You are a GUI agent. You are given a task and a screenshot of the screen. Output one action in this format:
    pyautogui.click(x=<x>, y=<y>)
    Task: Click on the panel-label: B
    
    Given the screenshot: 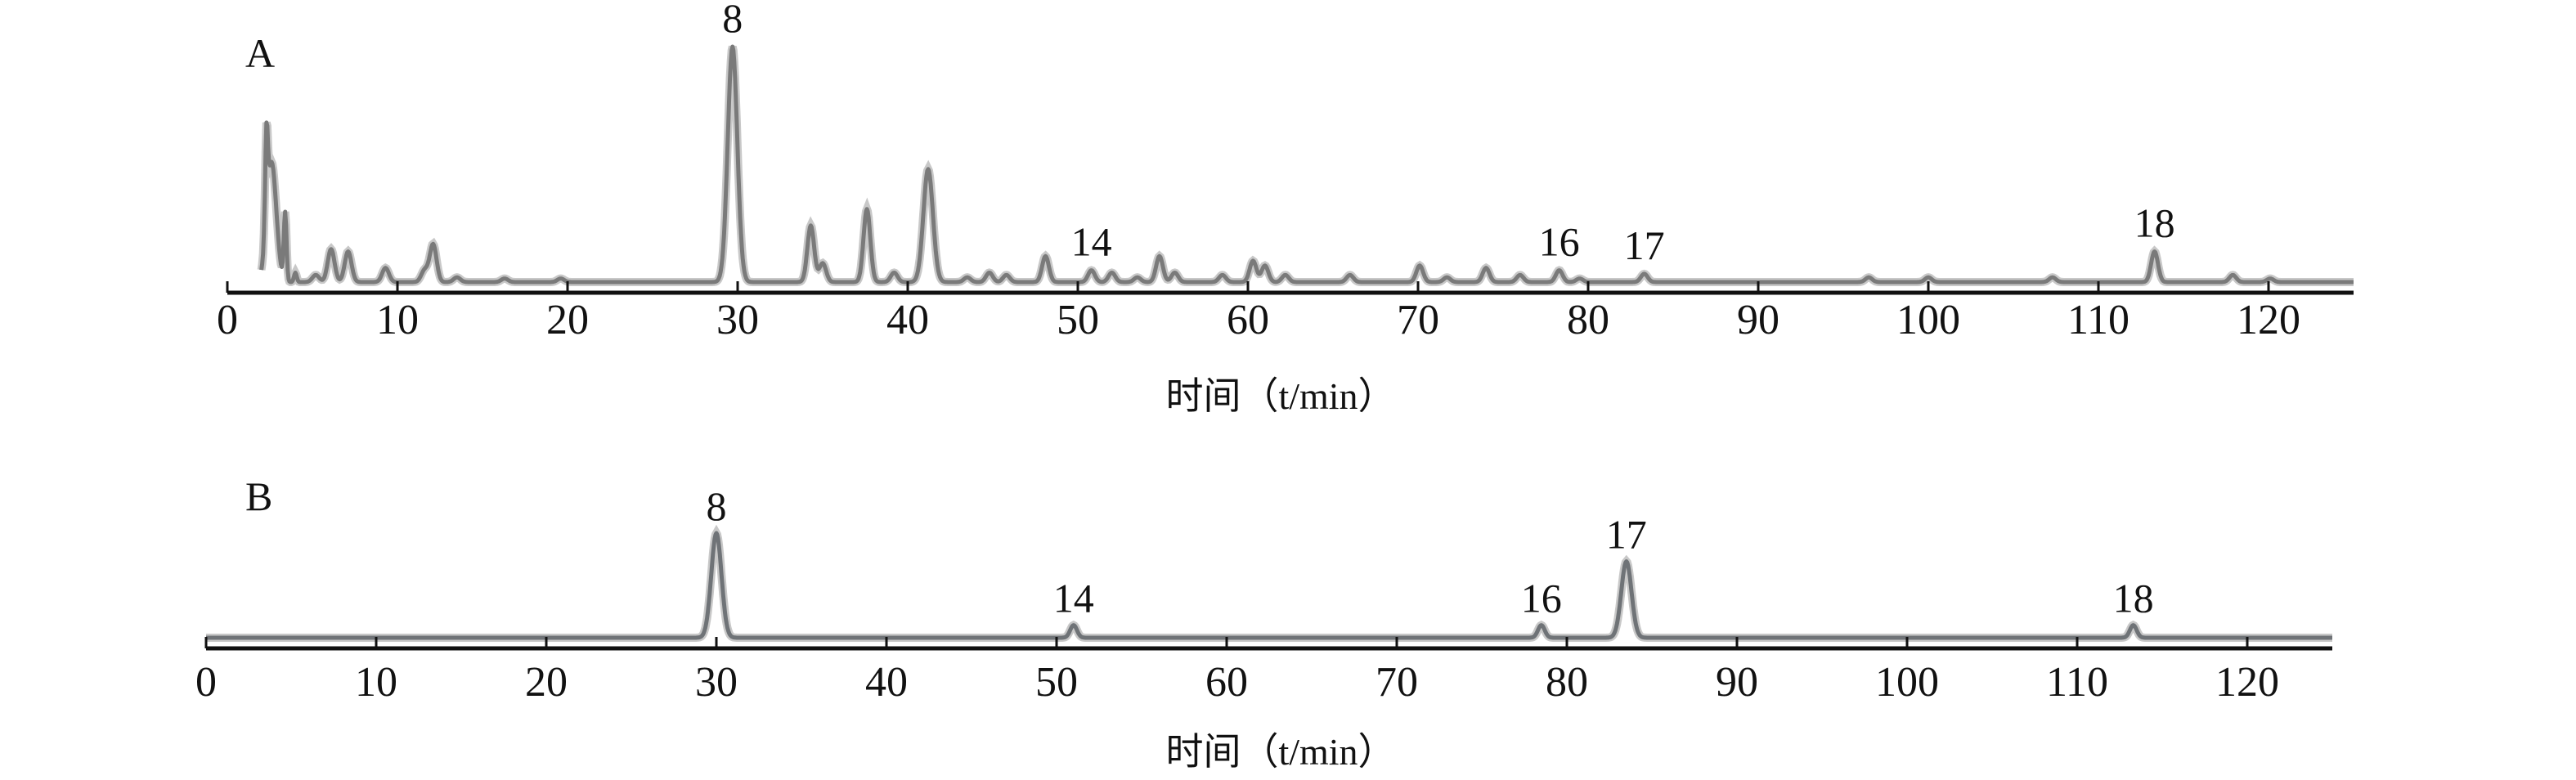 What is the action you would take?
    pyautogui.click(x=258, y=496)
    